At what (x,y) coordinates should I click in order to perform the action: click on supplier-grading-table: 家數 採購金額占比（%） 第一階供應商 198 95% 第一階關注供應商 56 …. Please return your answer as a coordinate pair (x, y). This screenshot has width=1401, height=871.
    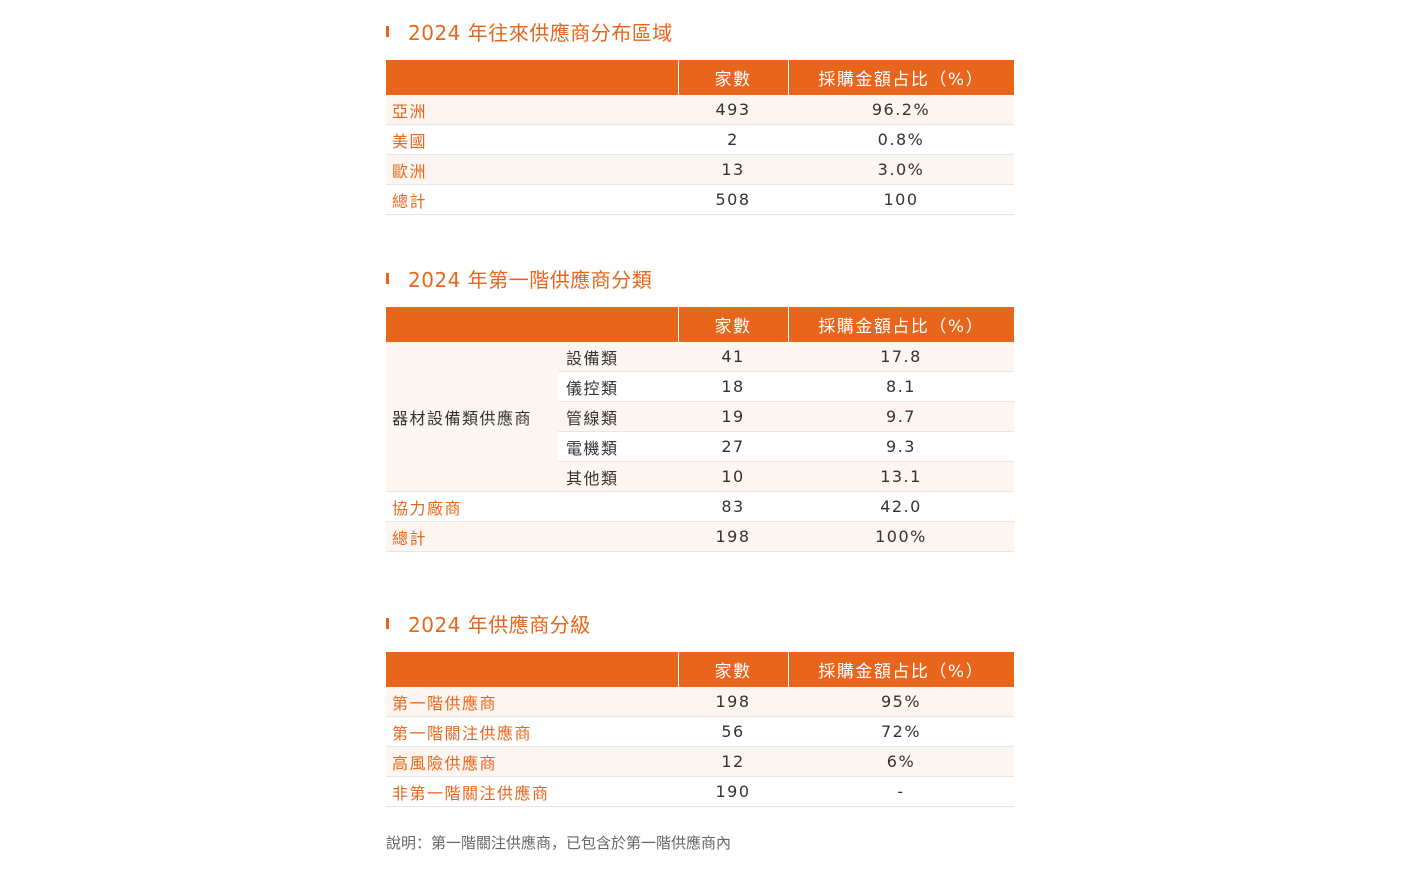
    Looking at the image, I should click on (700, 729).